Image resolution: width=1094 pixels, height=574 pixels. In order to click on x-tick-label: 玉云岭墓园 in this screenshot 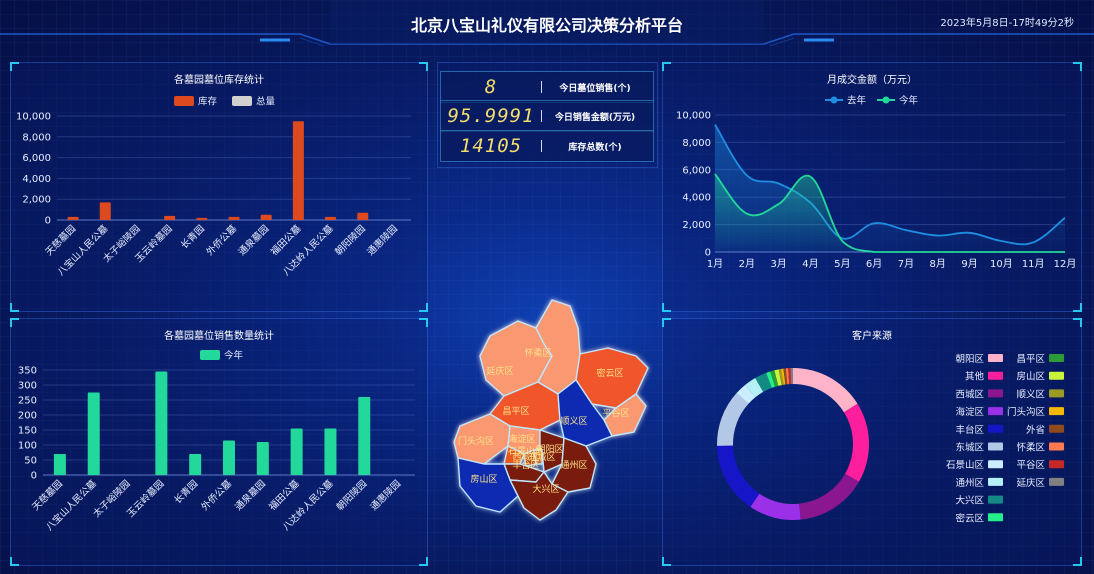, I will do `click(145, 499)`.